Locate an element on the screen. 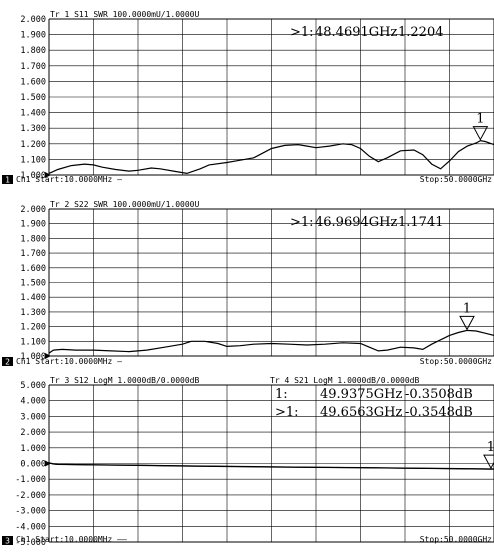  y-tick-label: 0.000 is located at coordinates (33, 465).